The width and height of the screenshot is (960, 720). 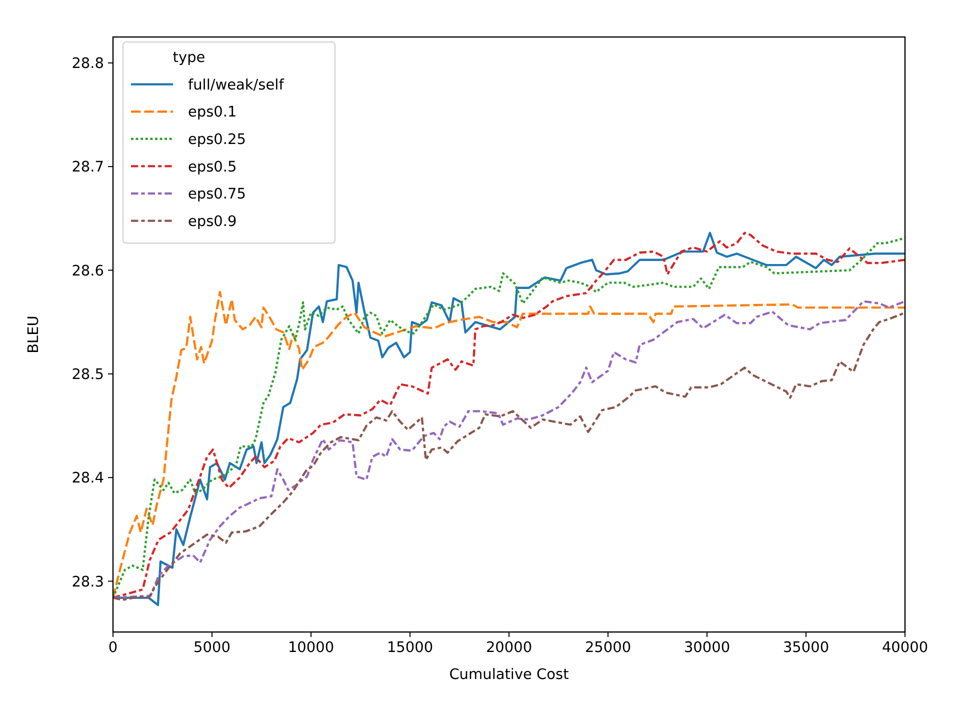 What do you see at coordinates (707, 648) in the screenshot?
I see `x-tick-label: 30000` at bounding box center [707, 648].